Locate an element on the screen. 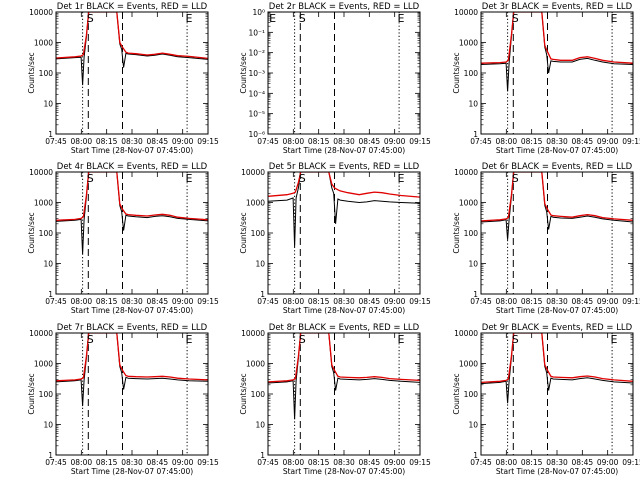  y-tick-label: 10⁰ is located at coordinates (258, 12).